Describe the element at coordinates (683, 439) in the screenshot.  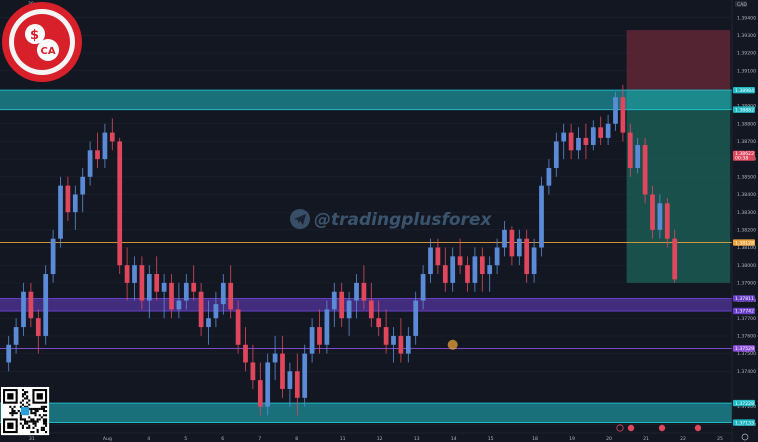
I see `time-tick-label: 22` at that location.